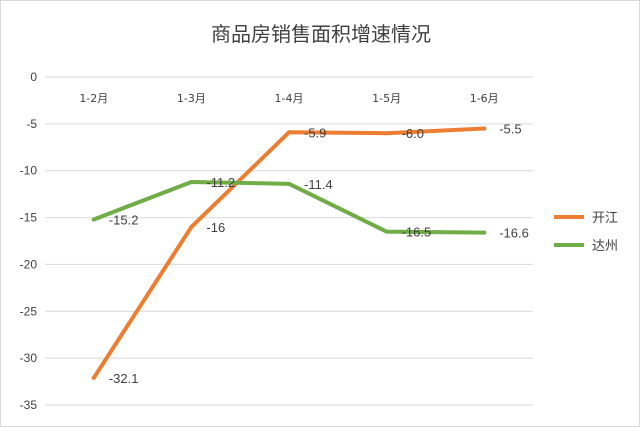 This screenshot has width=640, height=427. I want to click on x-tick-label: 1-6月, so click(484, 98).